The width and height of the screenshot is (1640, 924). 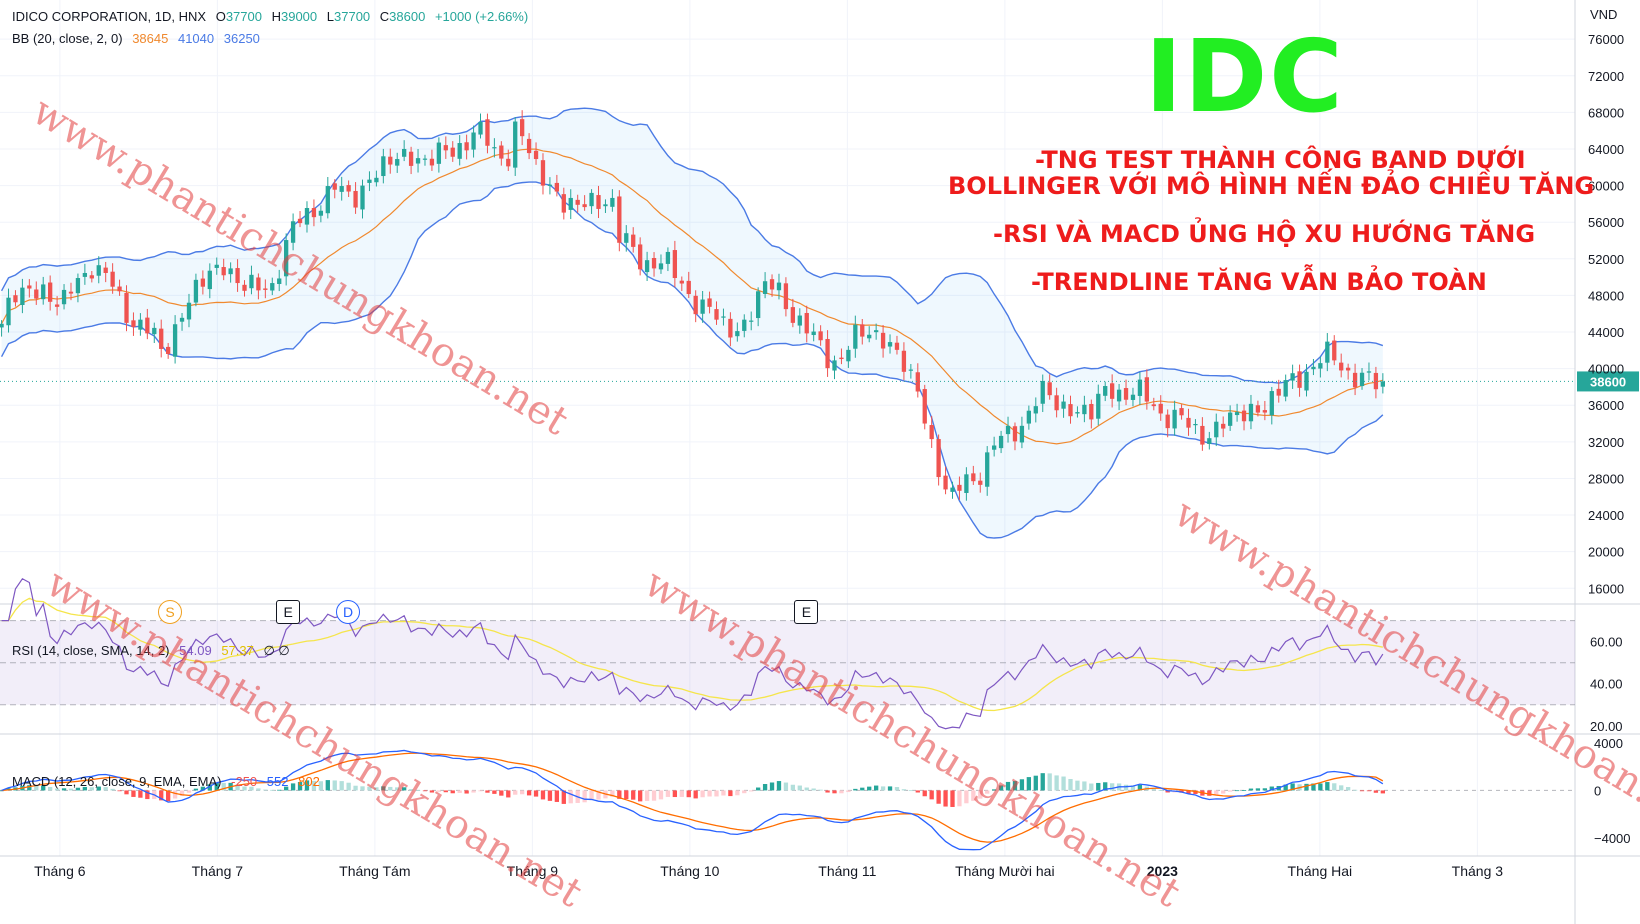 What do you see at coordinates (384, 16) in the screenshot?
I see `close-label: C` at bounding box center [384, 16].